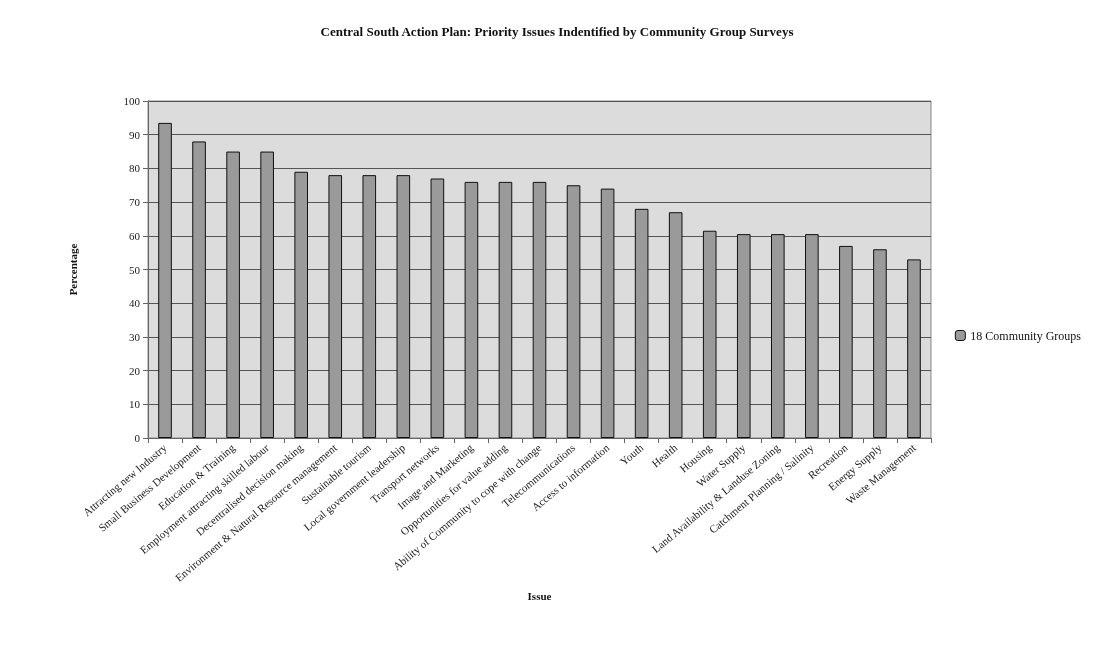 This screenshot has height=671, width=1114. Describe the element at coordinates (135, 168) in the screenshot. I see `y-tick-label: 80` at that location.